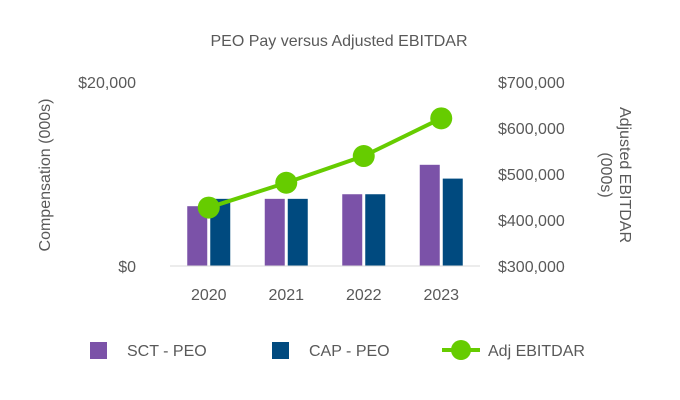 This screenshot has width=680, height=400. Describe the element at coordinates (107, 175) in the screenshot. I see `y-axis-left-ticks: $0 $20,000` at that location.